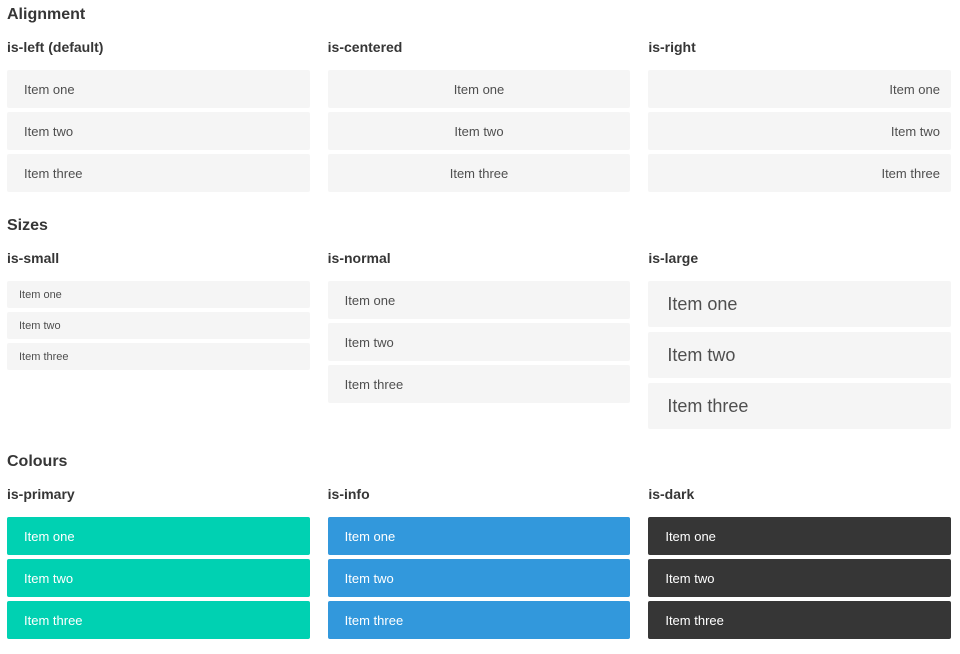  I want to click on example-is-right: is-right Item one Item two Item three, so click(799, 116).